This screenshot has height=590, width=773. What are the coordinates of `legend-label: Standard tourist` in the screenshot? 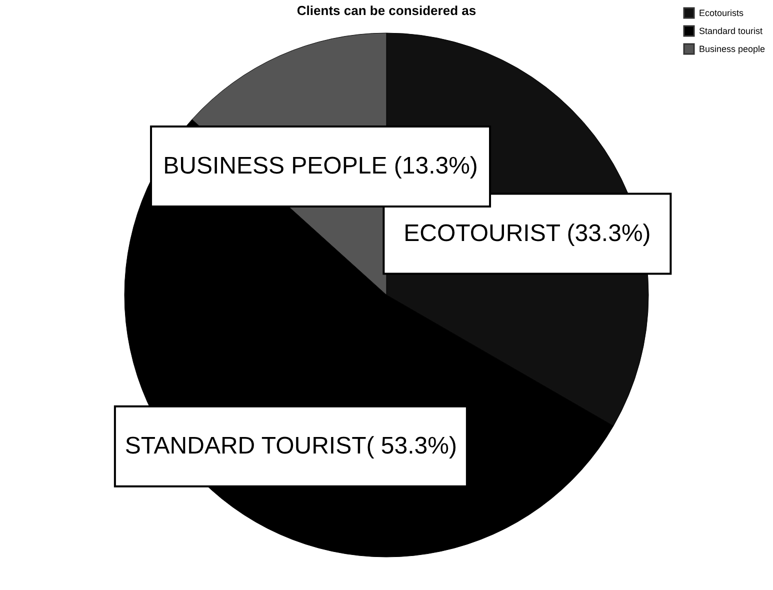 It's located at (731, 31).